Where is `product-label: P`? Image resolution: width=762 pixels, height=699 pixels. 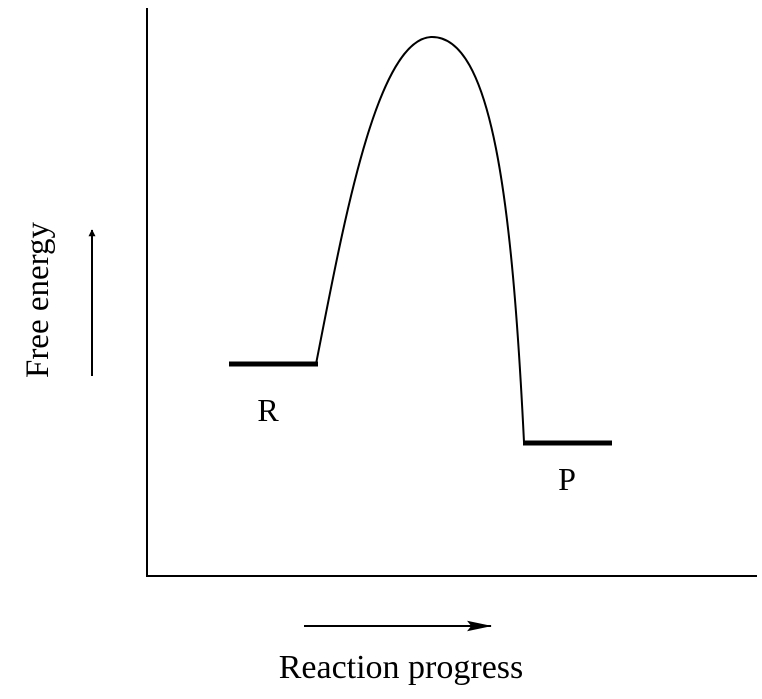 product-label: P is located at coordinates (567, 479).